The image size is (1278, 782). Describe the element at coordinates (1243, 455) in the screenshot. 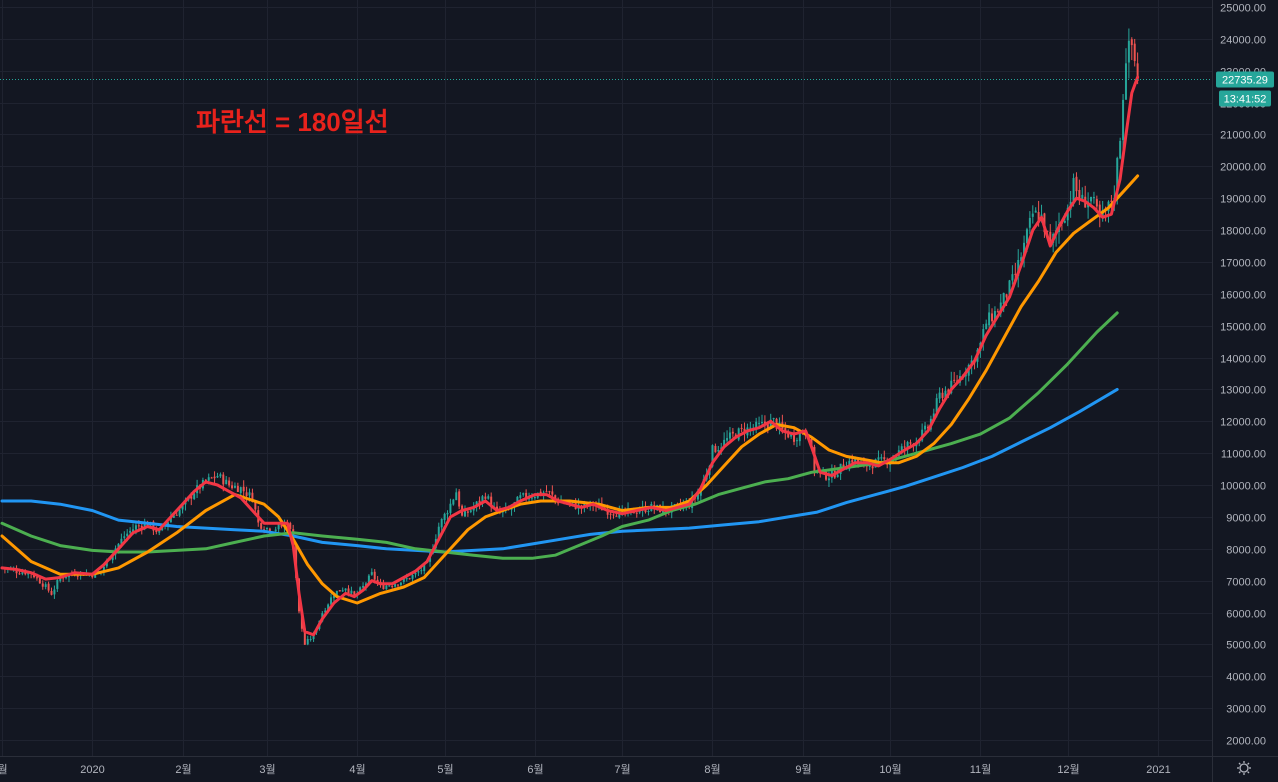

I see `y-tick-label: 11000.00` at that location.